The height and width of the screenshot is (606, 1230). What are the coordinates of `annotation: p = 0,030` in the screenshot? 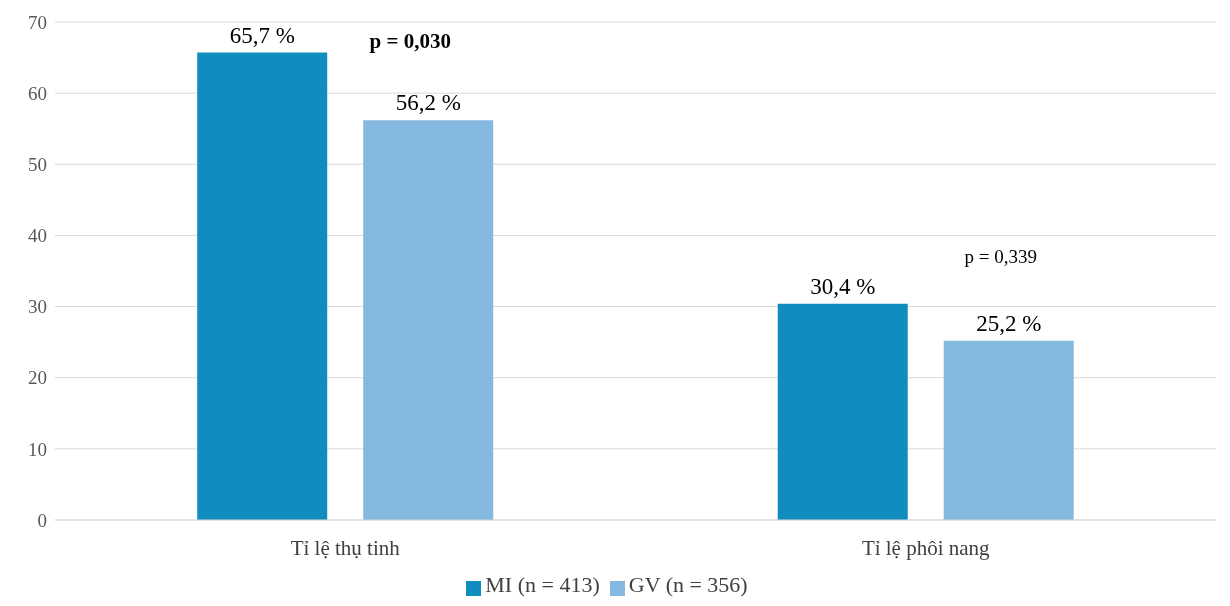 It's located at (410, 40).